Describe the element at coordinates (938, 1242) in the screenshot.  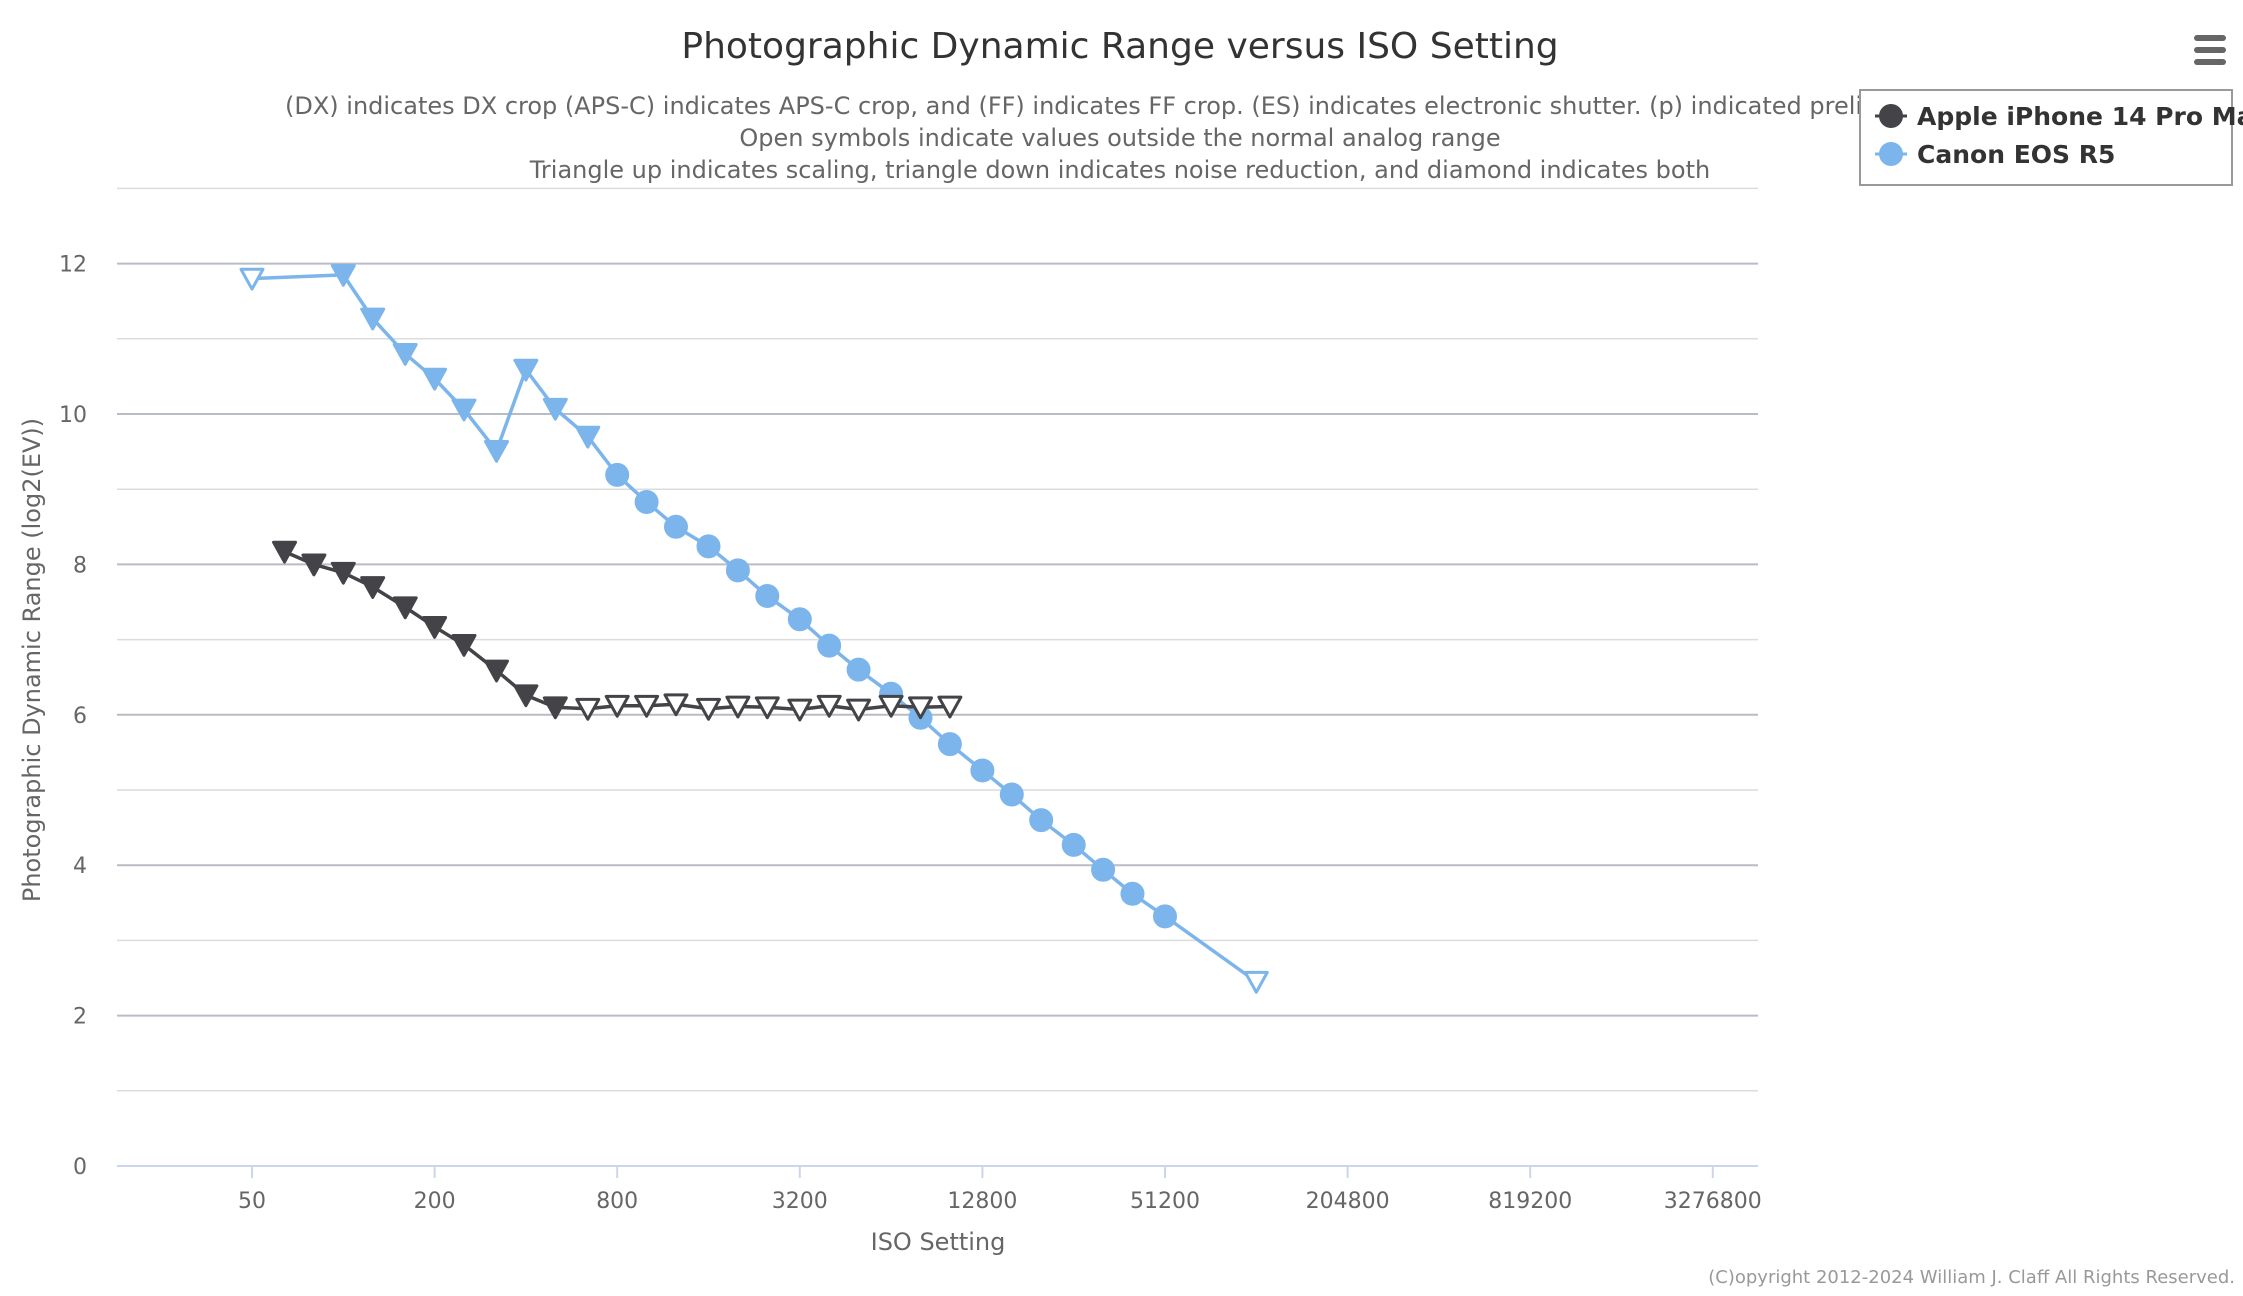
I see `x-axis-title: ISO Setting` at that location.